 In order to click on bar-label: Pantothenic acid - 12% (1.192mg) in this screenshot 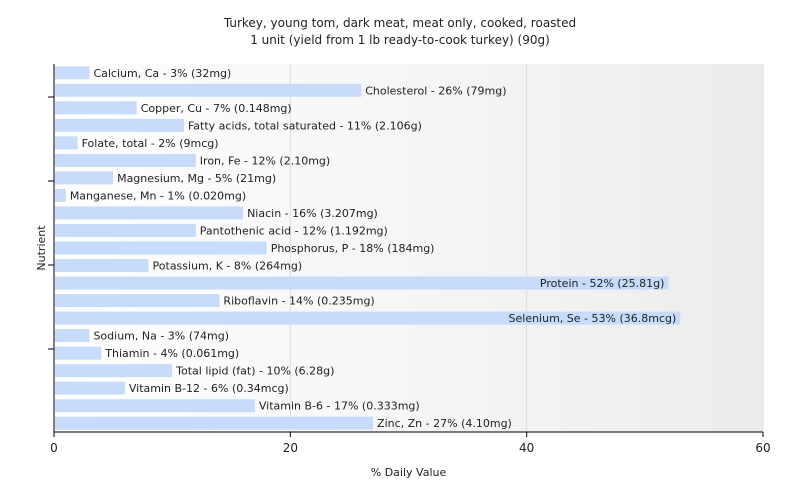, I will do `click(294, 230)`.